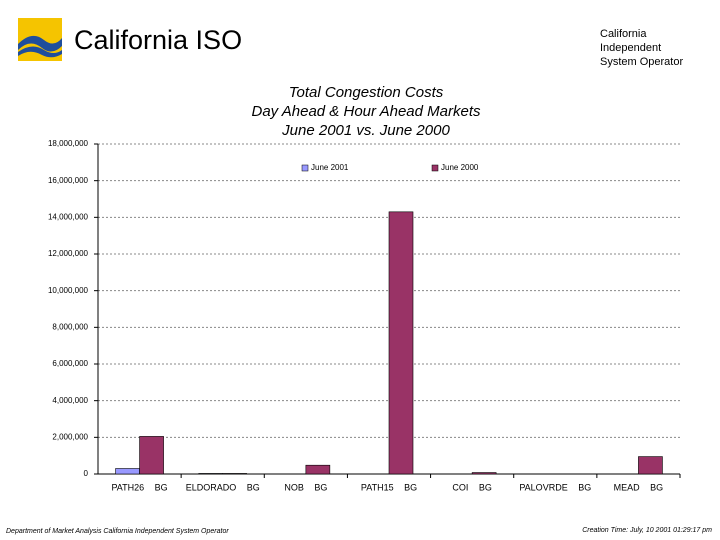  What do you see at coordinates (70, 436) in the screenshot?
I see `y-tick-label: 2,000,000` at bounding box center [70, 436].